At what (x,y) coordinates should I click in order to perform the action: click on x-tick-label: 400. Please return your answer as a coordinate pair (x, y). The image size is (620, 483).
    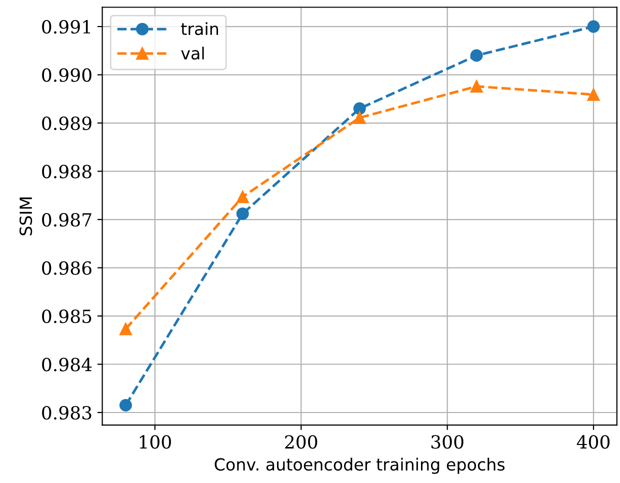
    Looking at the image, I should click on (593, 442).